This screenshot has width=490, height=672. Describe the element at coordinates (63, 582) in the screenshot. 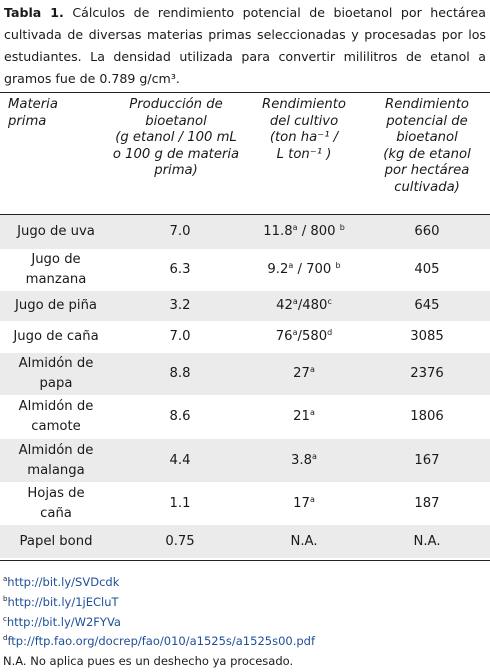

I see `footnote-link: http://bit.ly/SVDcdk` at that location.